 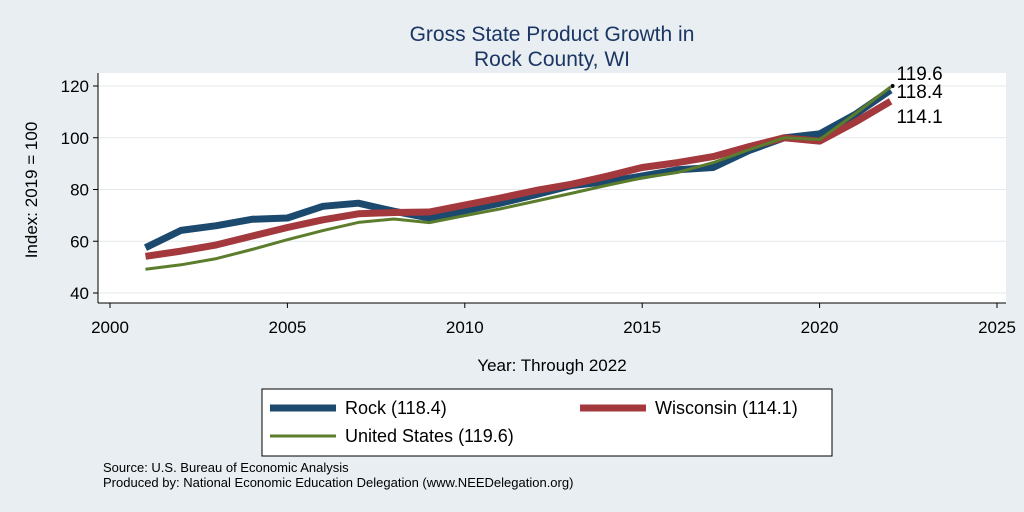 I want to click on chart-title-line-2: Rock County, WI, so click(x=552, y=59).